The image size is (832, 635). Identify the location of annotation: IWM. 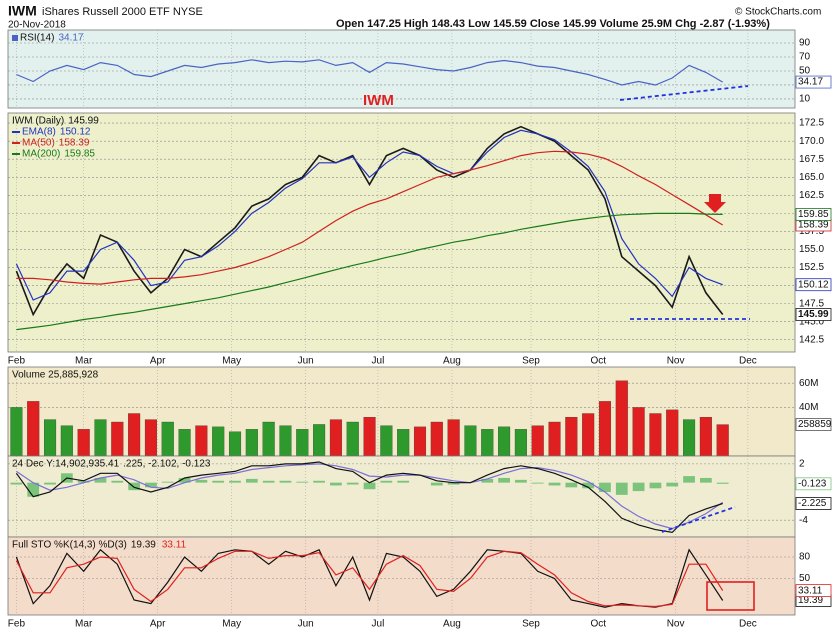
(378, 100).